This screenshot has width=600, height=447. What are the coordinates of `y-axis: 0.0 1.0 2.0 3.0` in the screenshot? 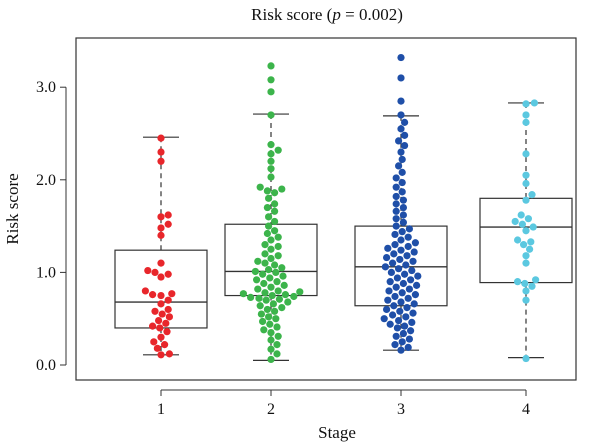 It's located at (51, 226).